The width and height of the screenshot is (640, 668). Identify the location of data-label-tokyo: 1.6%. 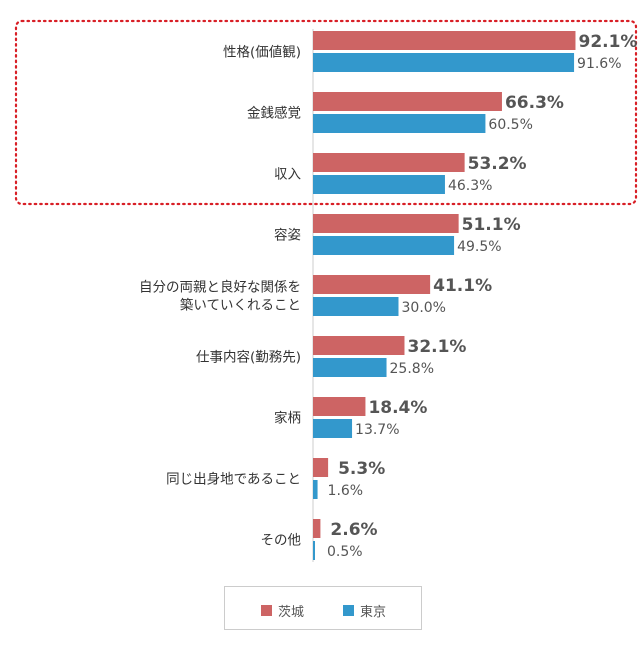
(346, 491).